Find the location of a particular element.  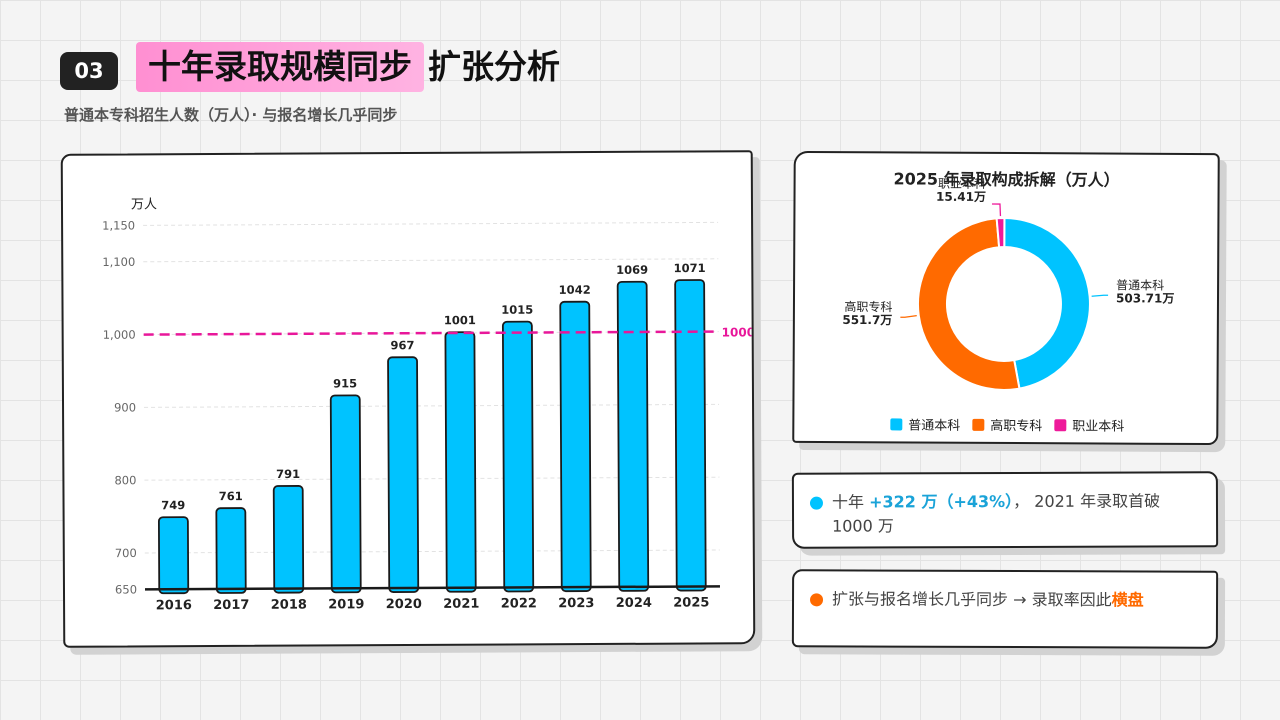

bar-value-label: 761 is located at coordinates (231, 496).